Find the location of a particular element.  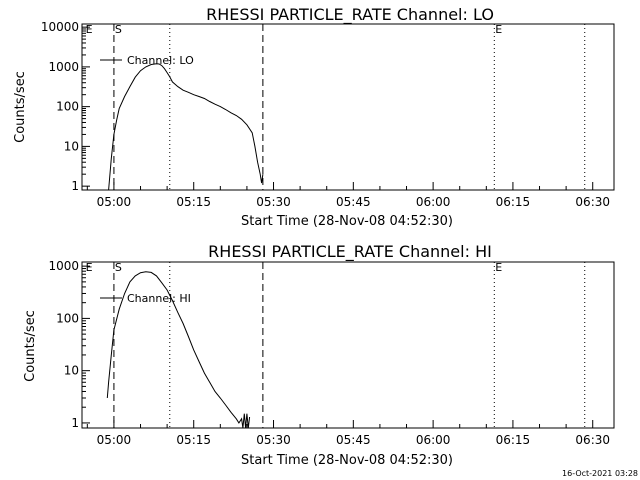

y-axis-label-lo: Counts/sec is located at coordinates (20, 107).